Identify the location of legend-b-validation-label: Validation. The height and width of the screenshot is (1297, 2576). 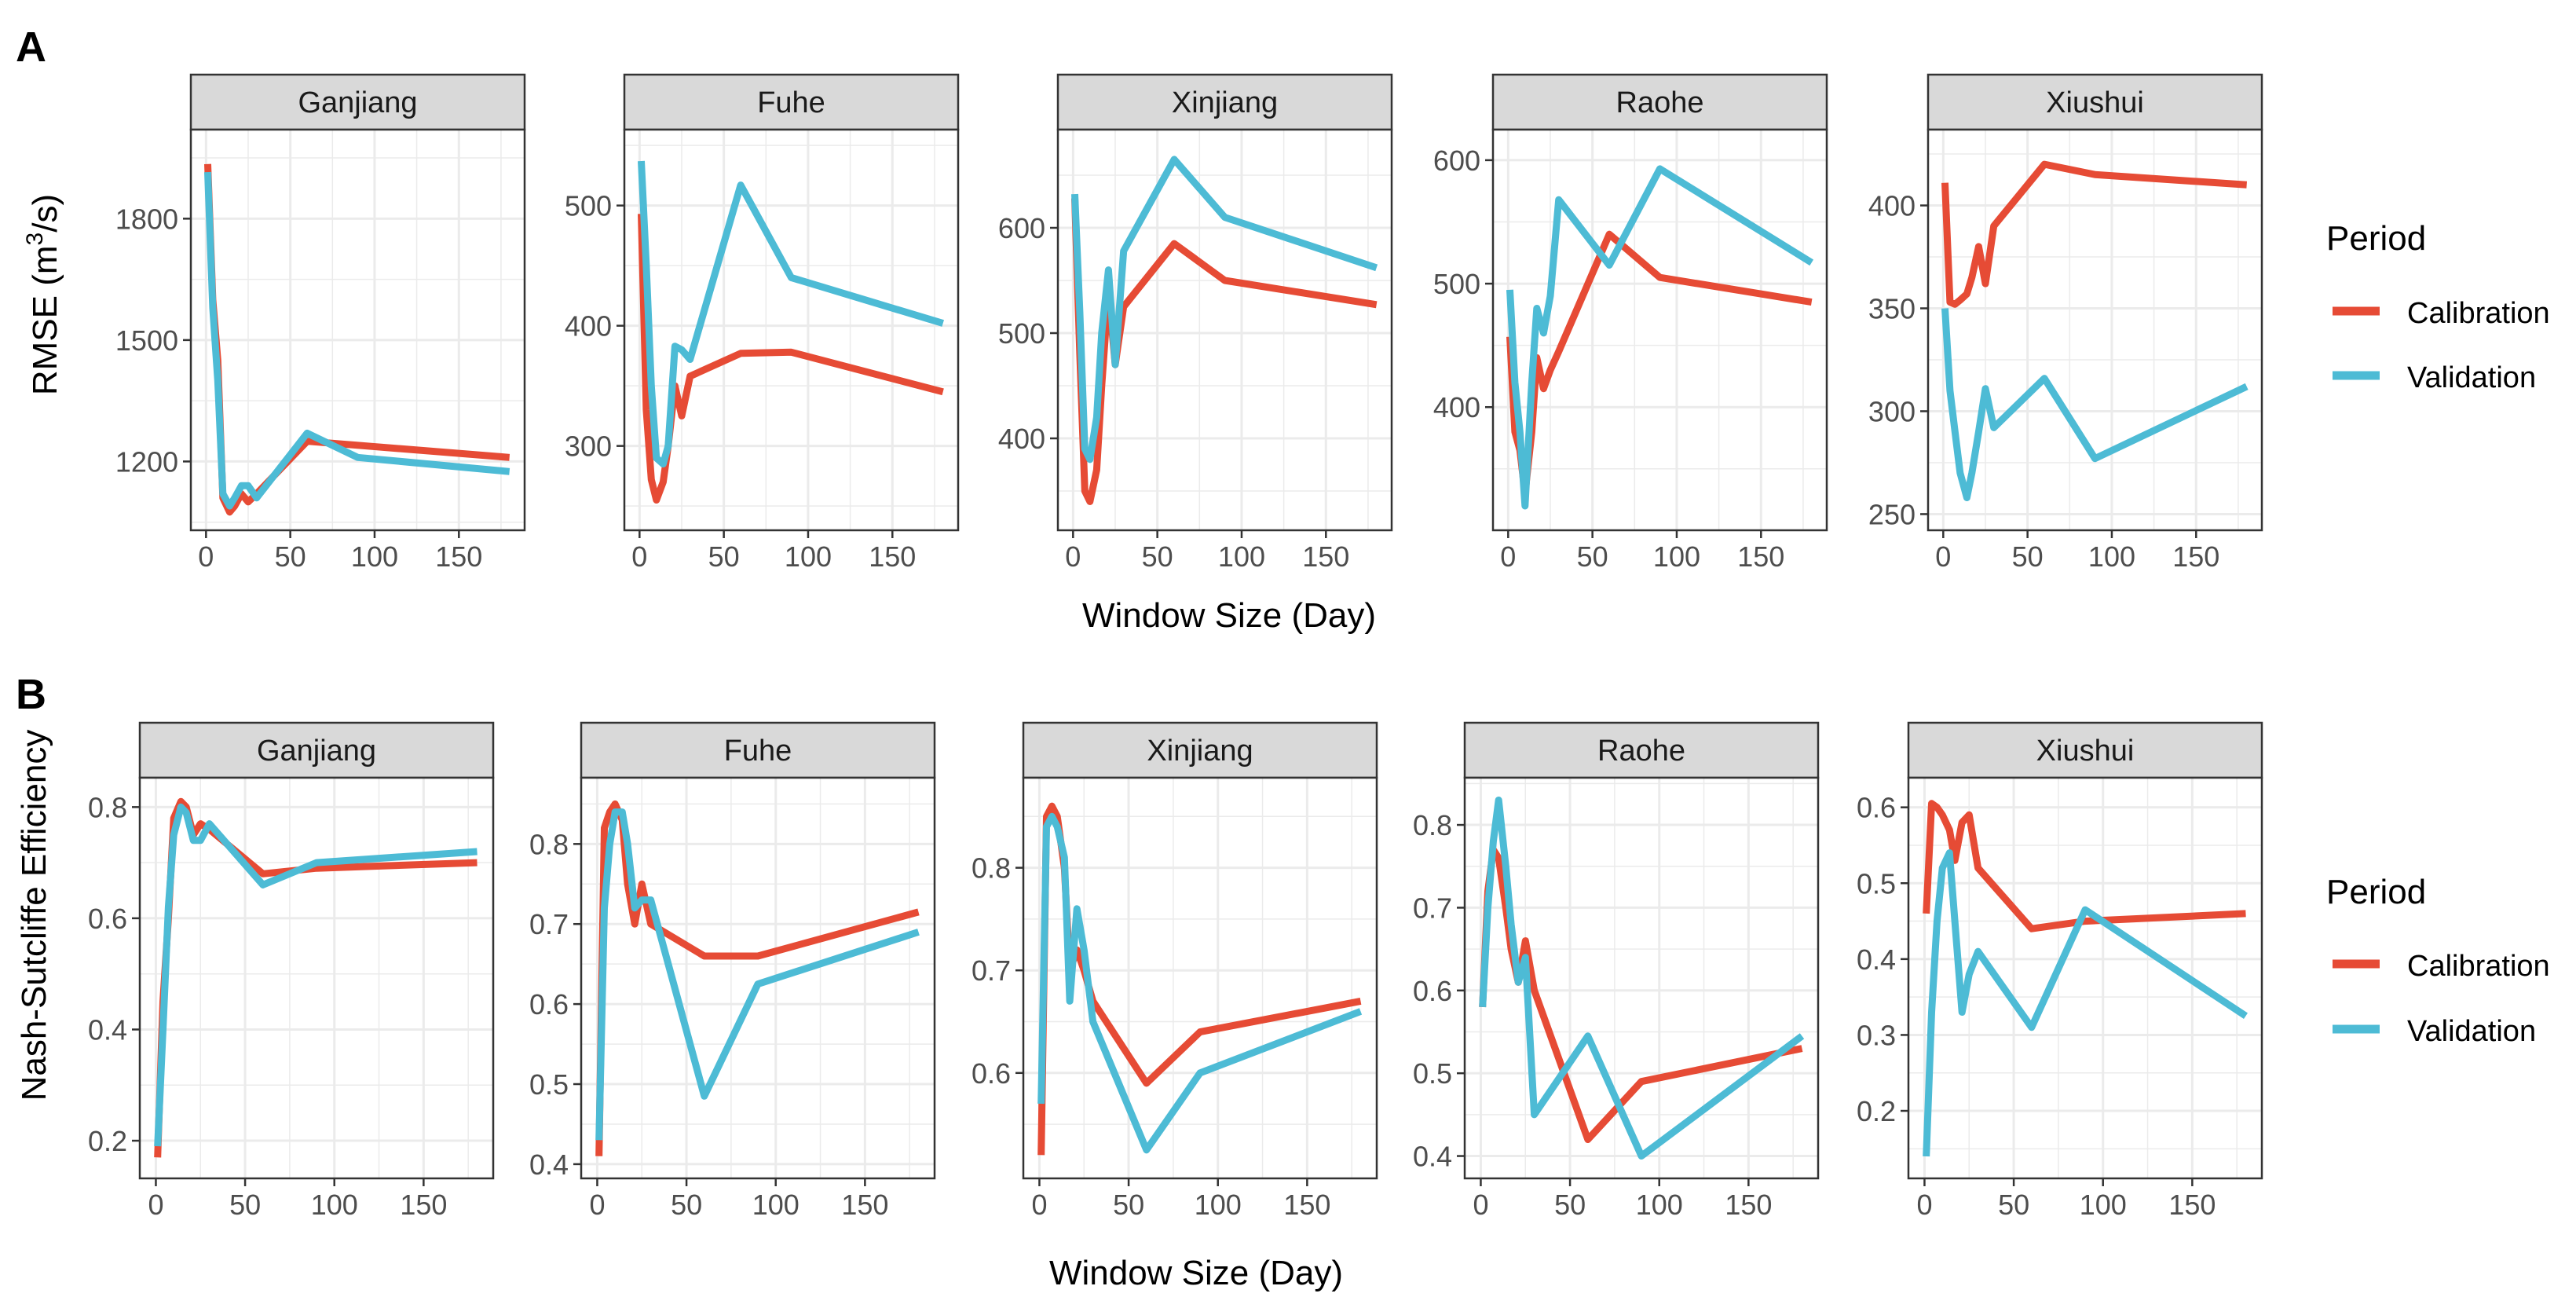
(2471, 1031).